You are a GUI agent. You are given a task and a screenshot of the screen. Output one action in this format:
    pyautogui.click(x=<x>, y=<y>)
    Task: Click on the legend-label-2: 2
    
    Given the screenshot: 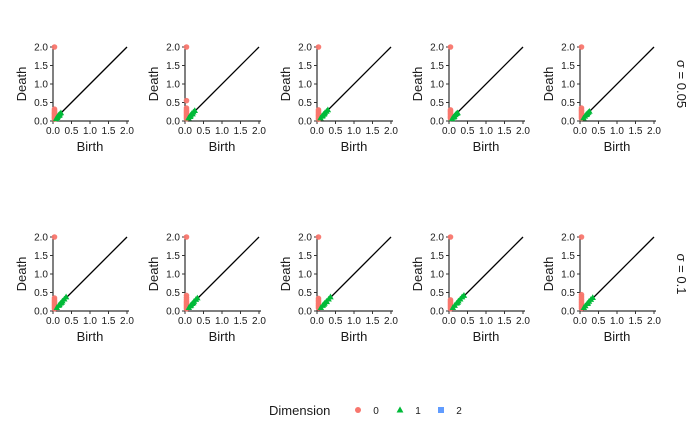 What is the action you would take?
    pyautogui.click(x=459, y=411)
    